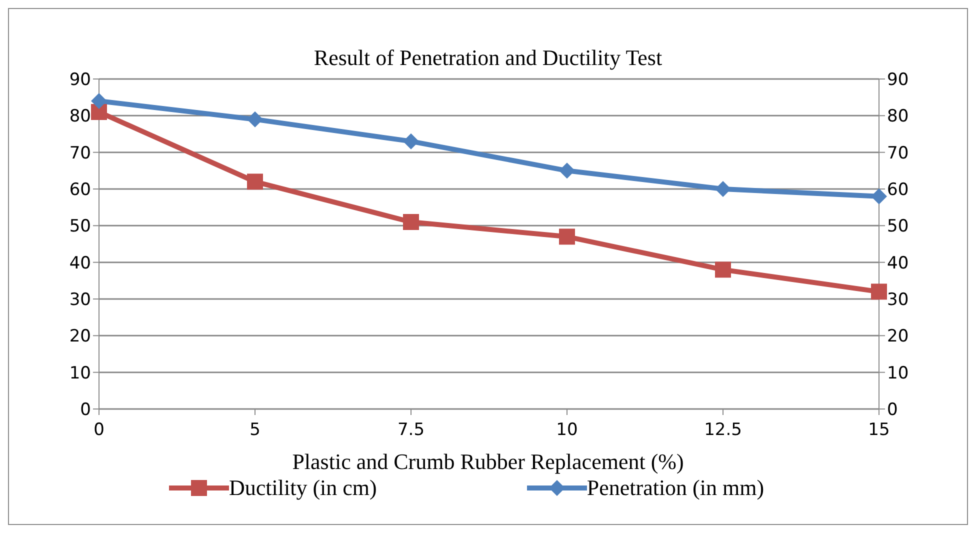 The height and width of the screenshot is (537, 978). Describe the element at coordinates (898, 153) in the screenshot. I see `y2-tick-label: 70` at that location.